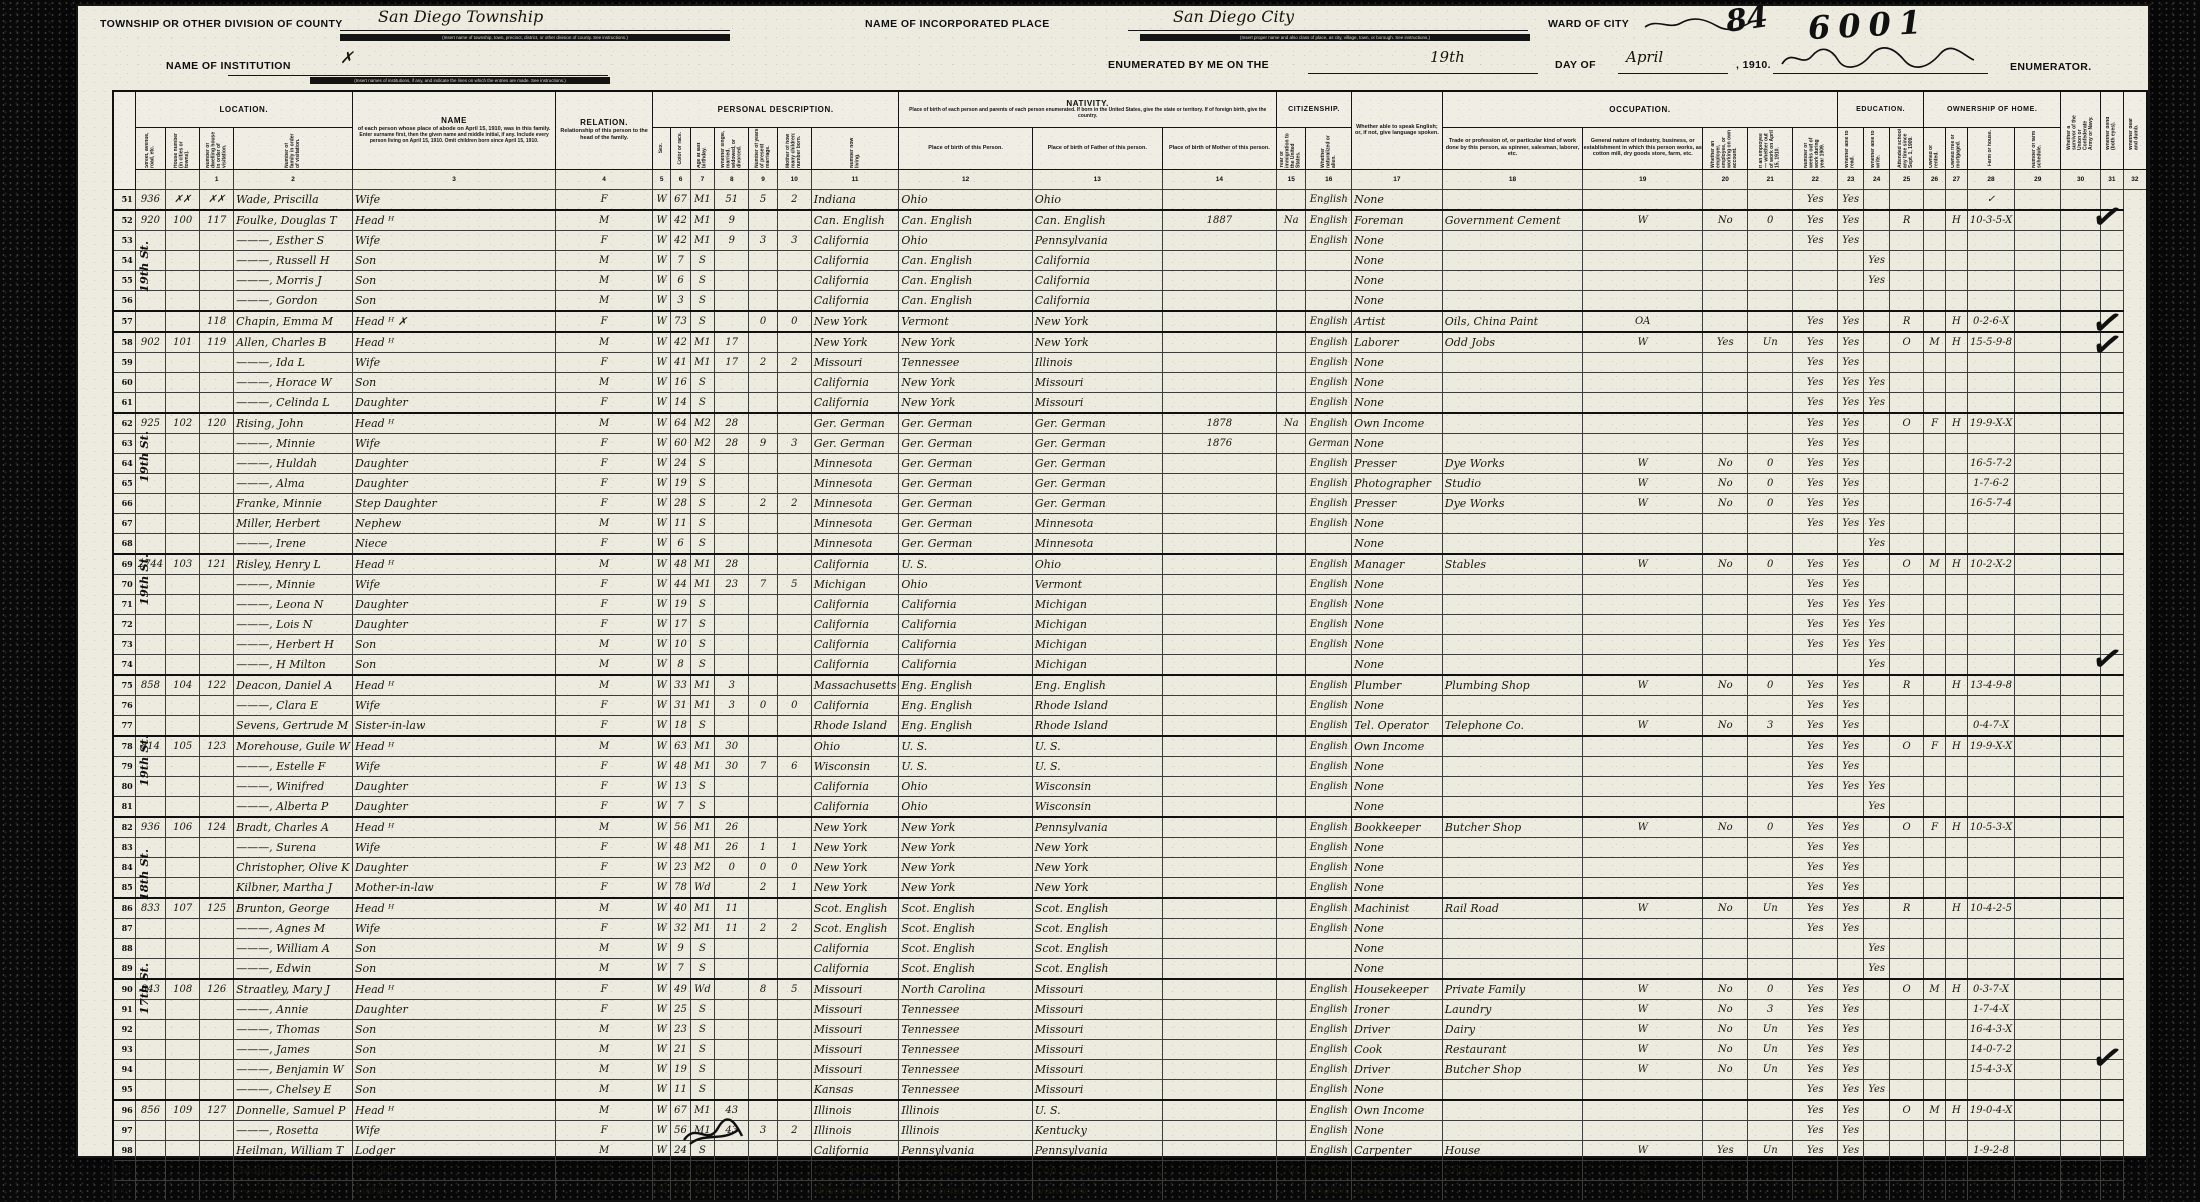 The height and width of the screenshot is (1202, 2200). I want to click on cell-ln: 55, so click(124, 280).